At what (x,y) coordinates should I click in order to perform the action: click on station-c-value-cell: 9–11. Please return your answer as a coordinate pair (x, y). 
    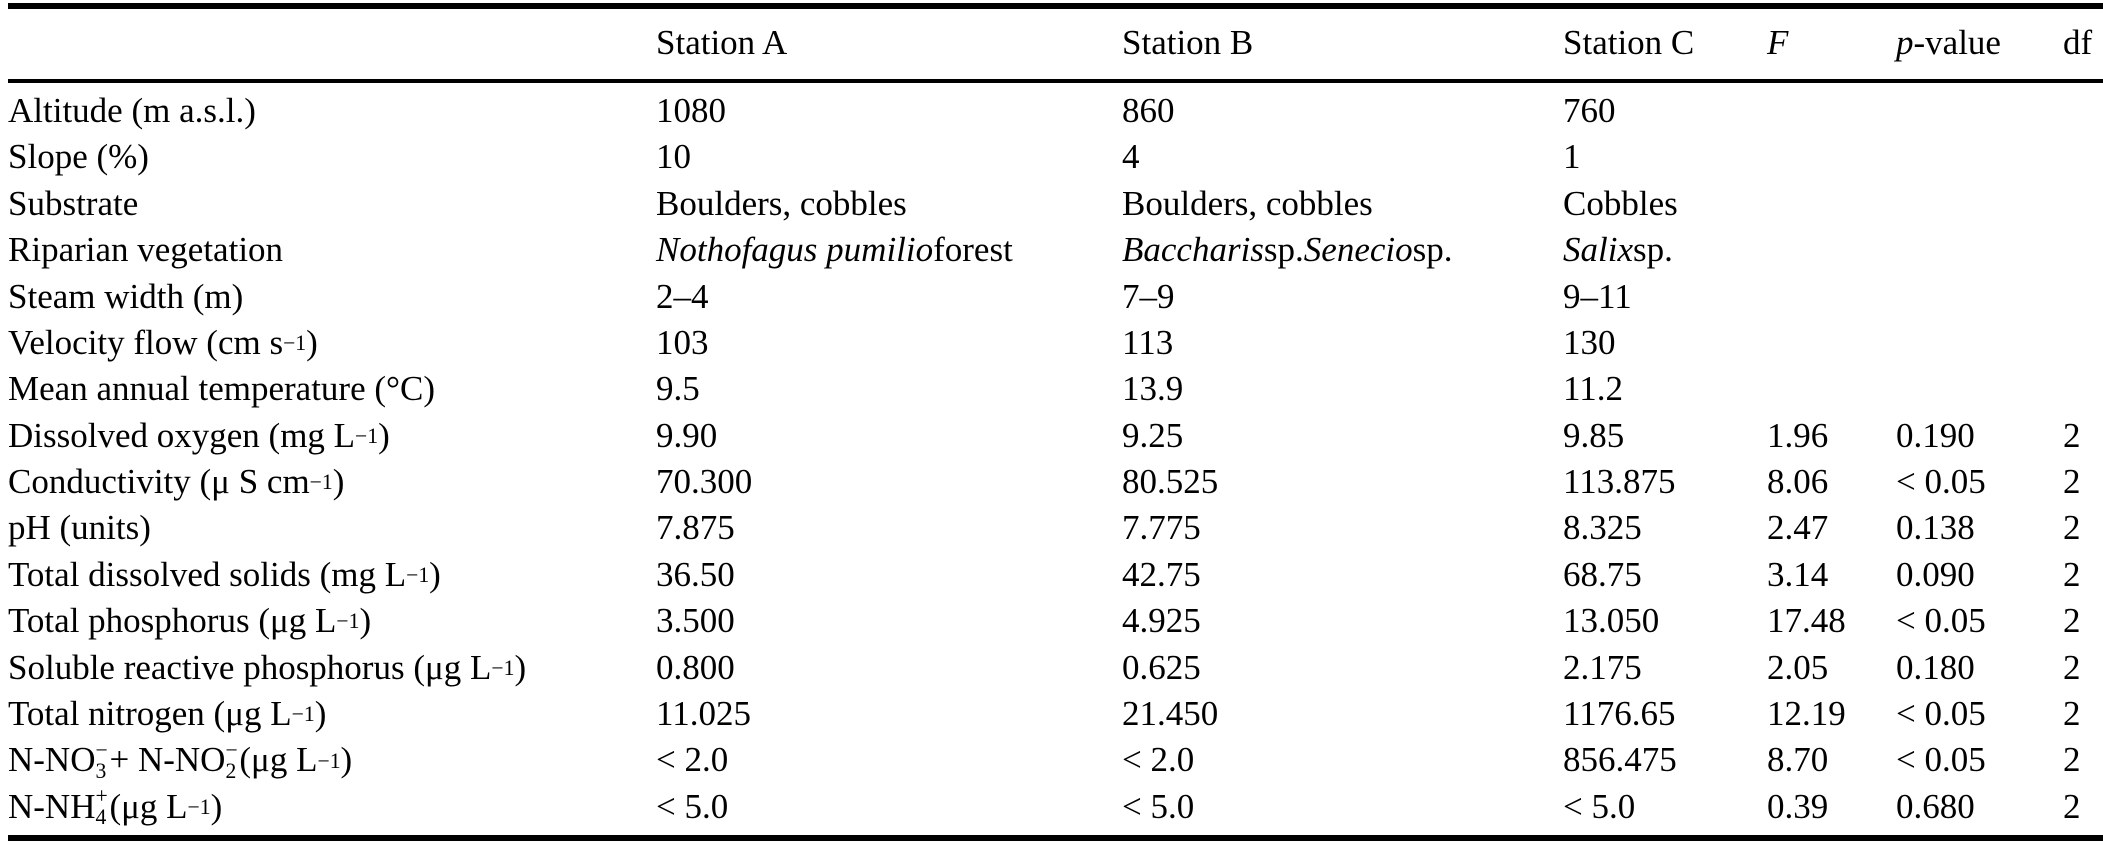
    Looking at the image, I should click on (1597, 296).